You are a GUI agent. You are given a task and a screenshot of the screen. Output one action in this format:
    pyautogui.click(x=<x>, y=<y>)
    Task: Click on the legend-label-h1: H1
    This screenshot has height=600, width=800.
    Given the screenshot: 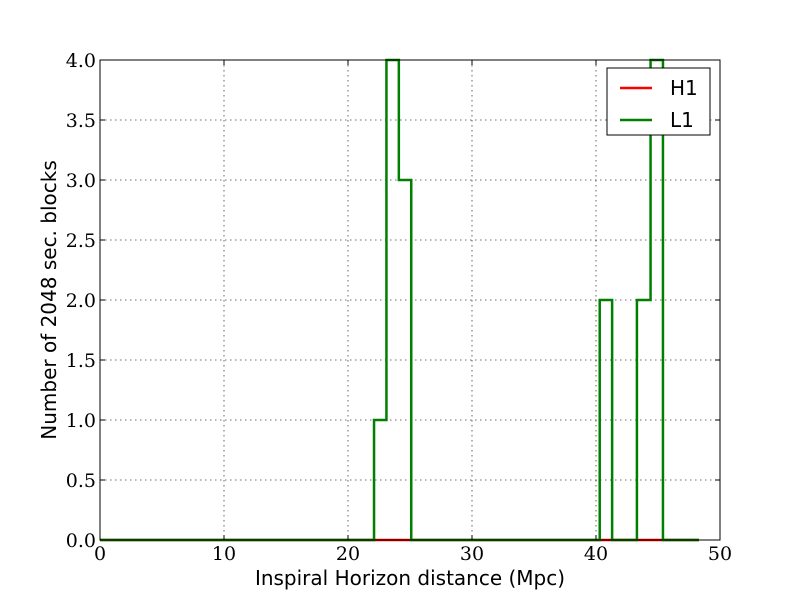 What is the action you would take?
    pyautogui.click(x=684, y=88)
    